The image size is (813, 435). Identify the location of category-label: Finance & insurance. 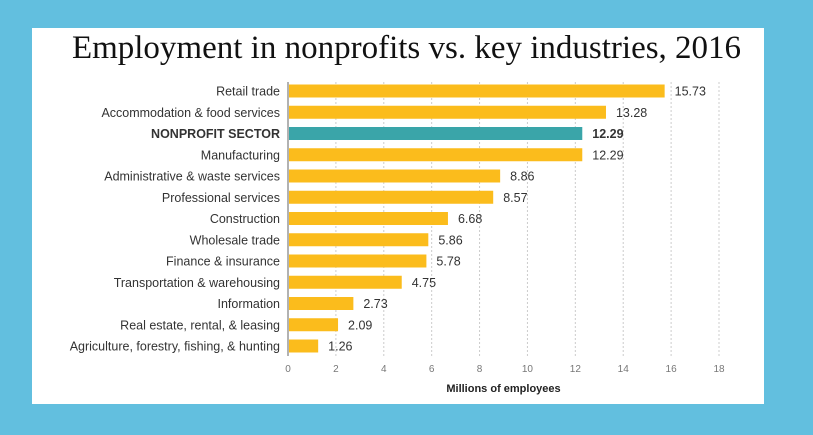
(223, 262).